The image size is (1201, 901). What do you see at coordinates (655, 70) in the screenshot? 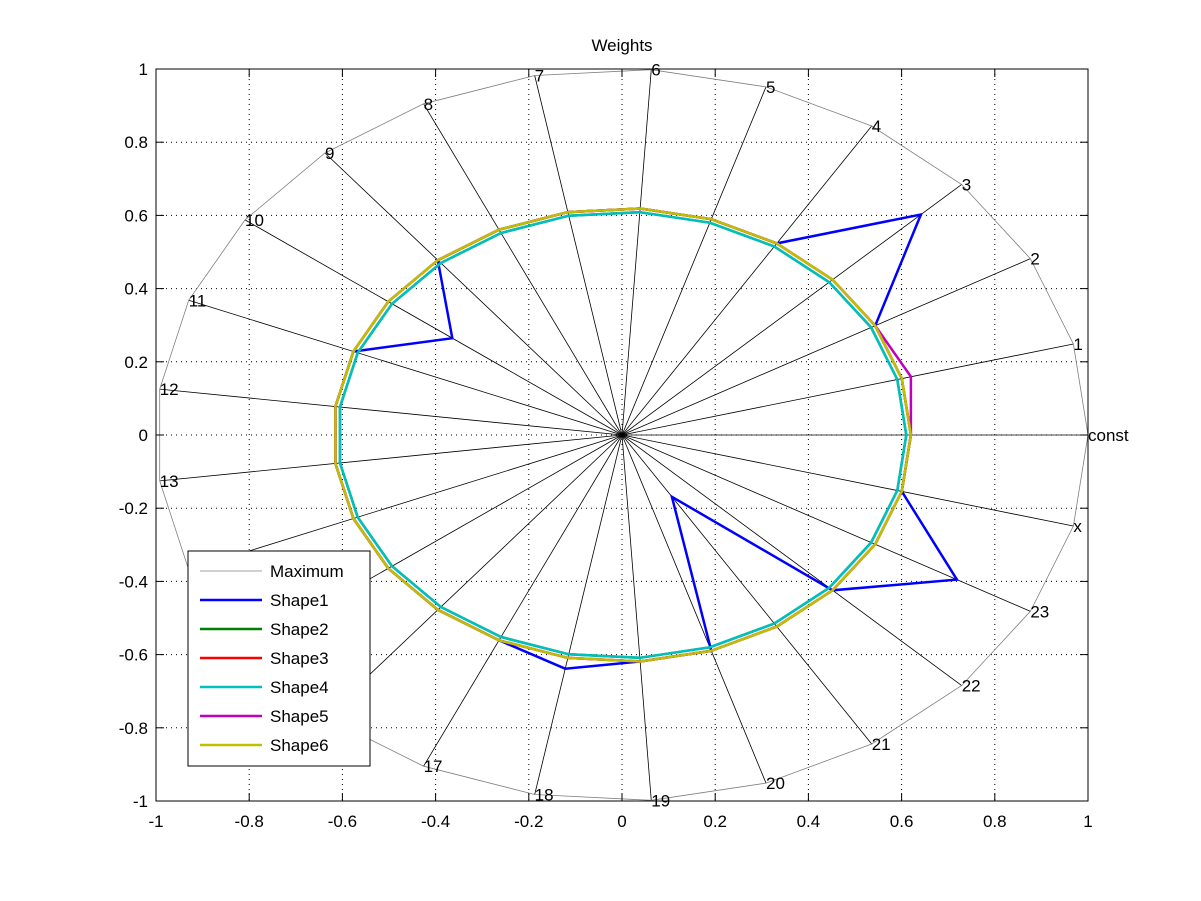
I see `spoke-label: 6` at bounding box center [655, 70].